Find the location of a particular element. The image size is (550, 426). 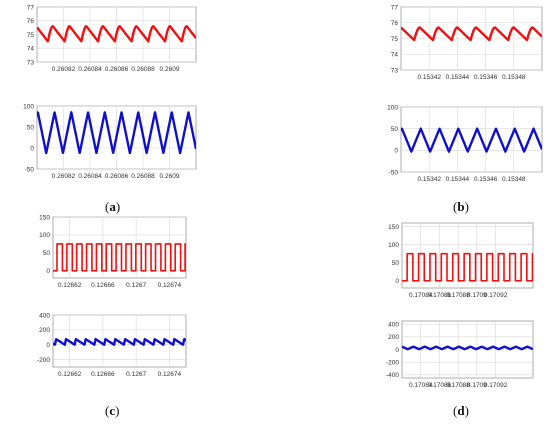

c-bottom-x-tick-label: 0.12674 is located at coordinates (170, 374).